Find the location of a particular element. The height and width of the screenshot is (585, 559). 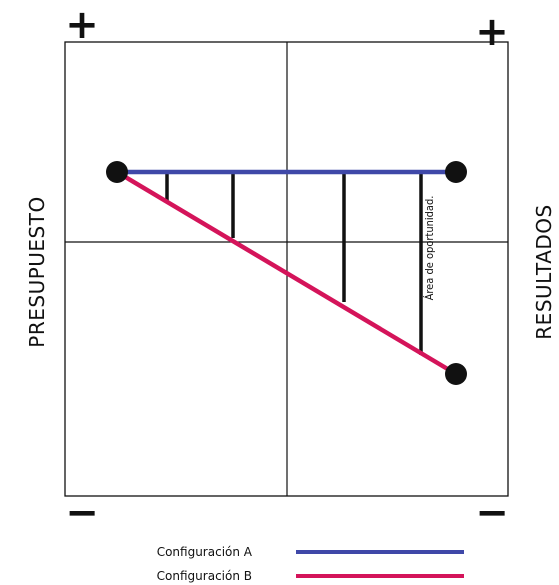

legend-label-configuracion-b: Configuración B is located at coordinates (204, 576).